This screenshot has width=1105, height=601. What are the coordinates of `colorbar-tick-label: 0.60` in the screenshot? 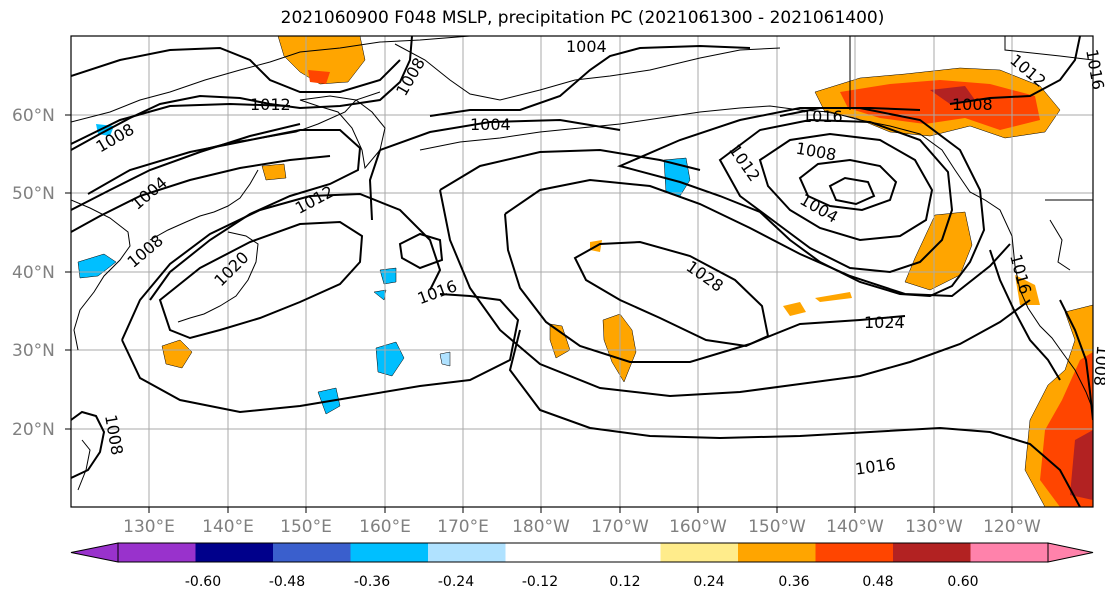 It's located at (962, 582).